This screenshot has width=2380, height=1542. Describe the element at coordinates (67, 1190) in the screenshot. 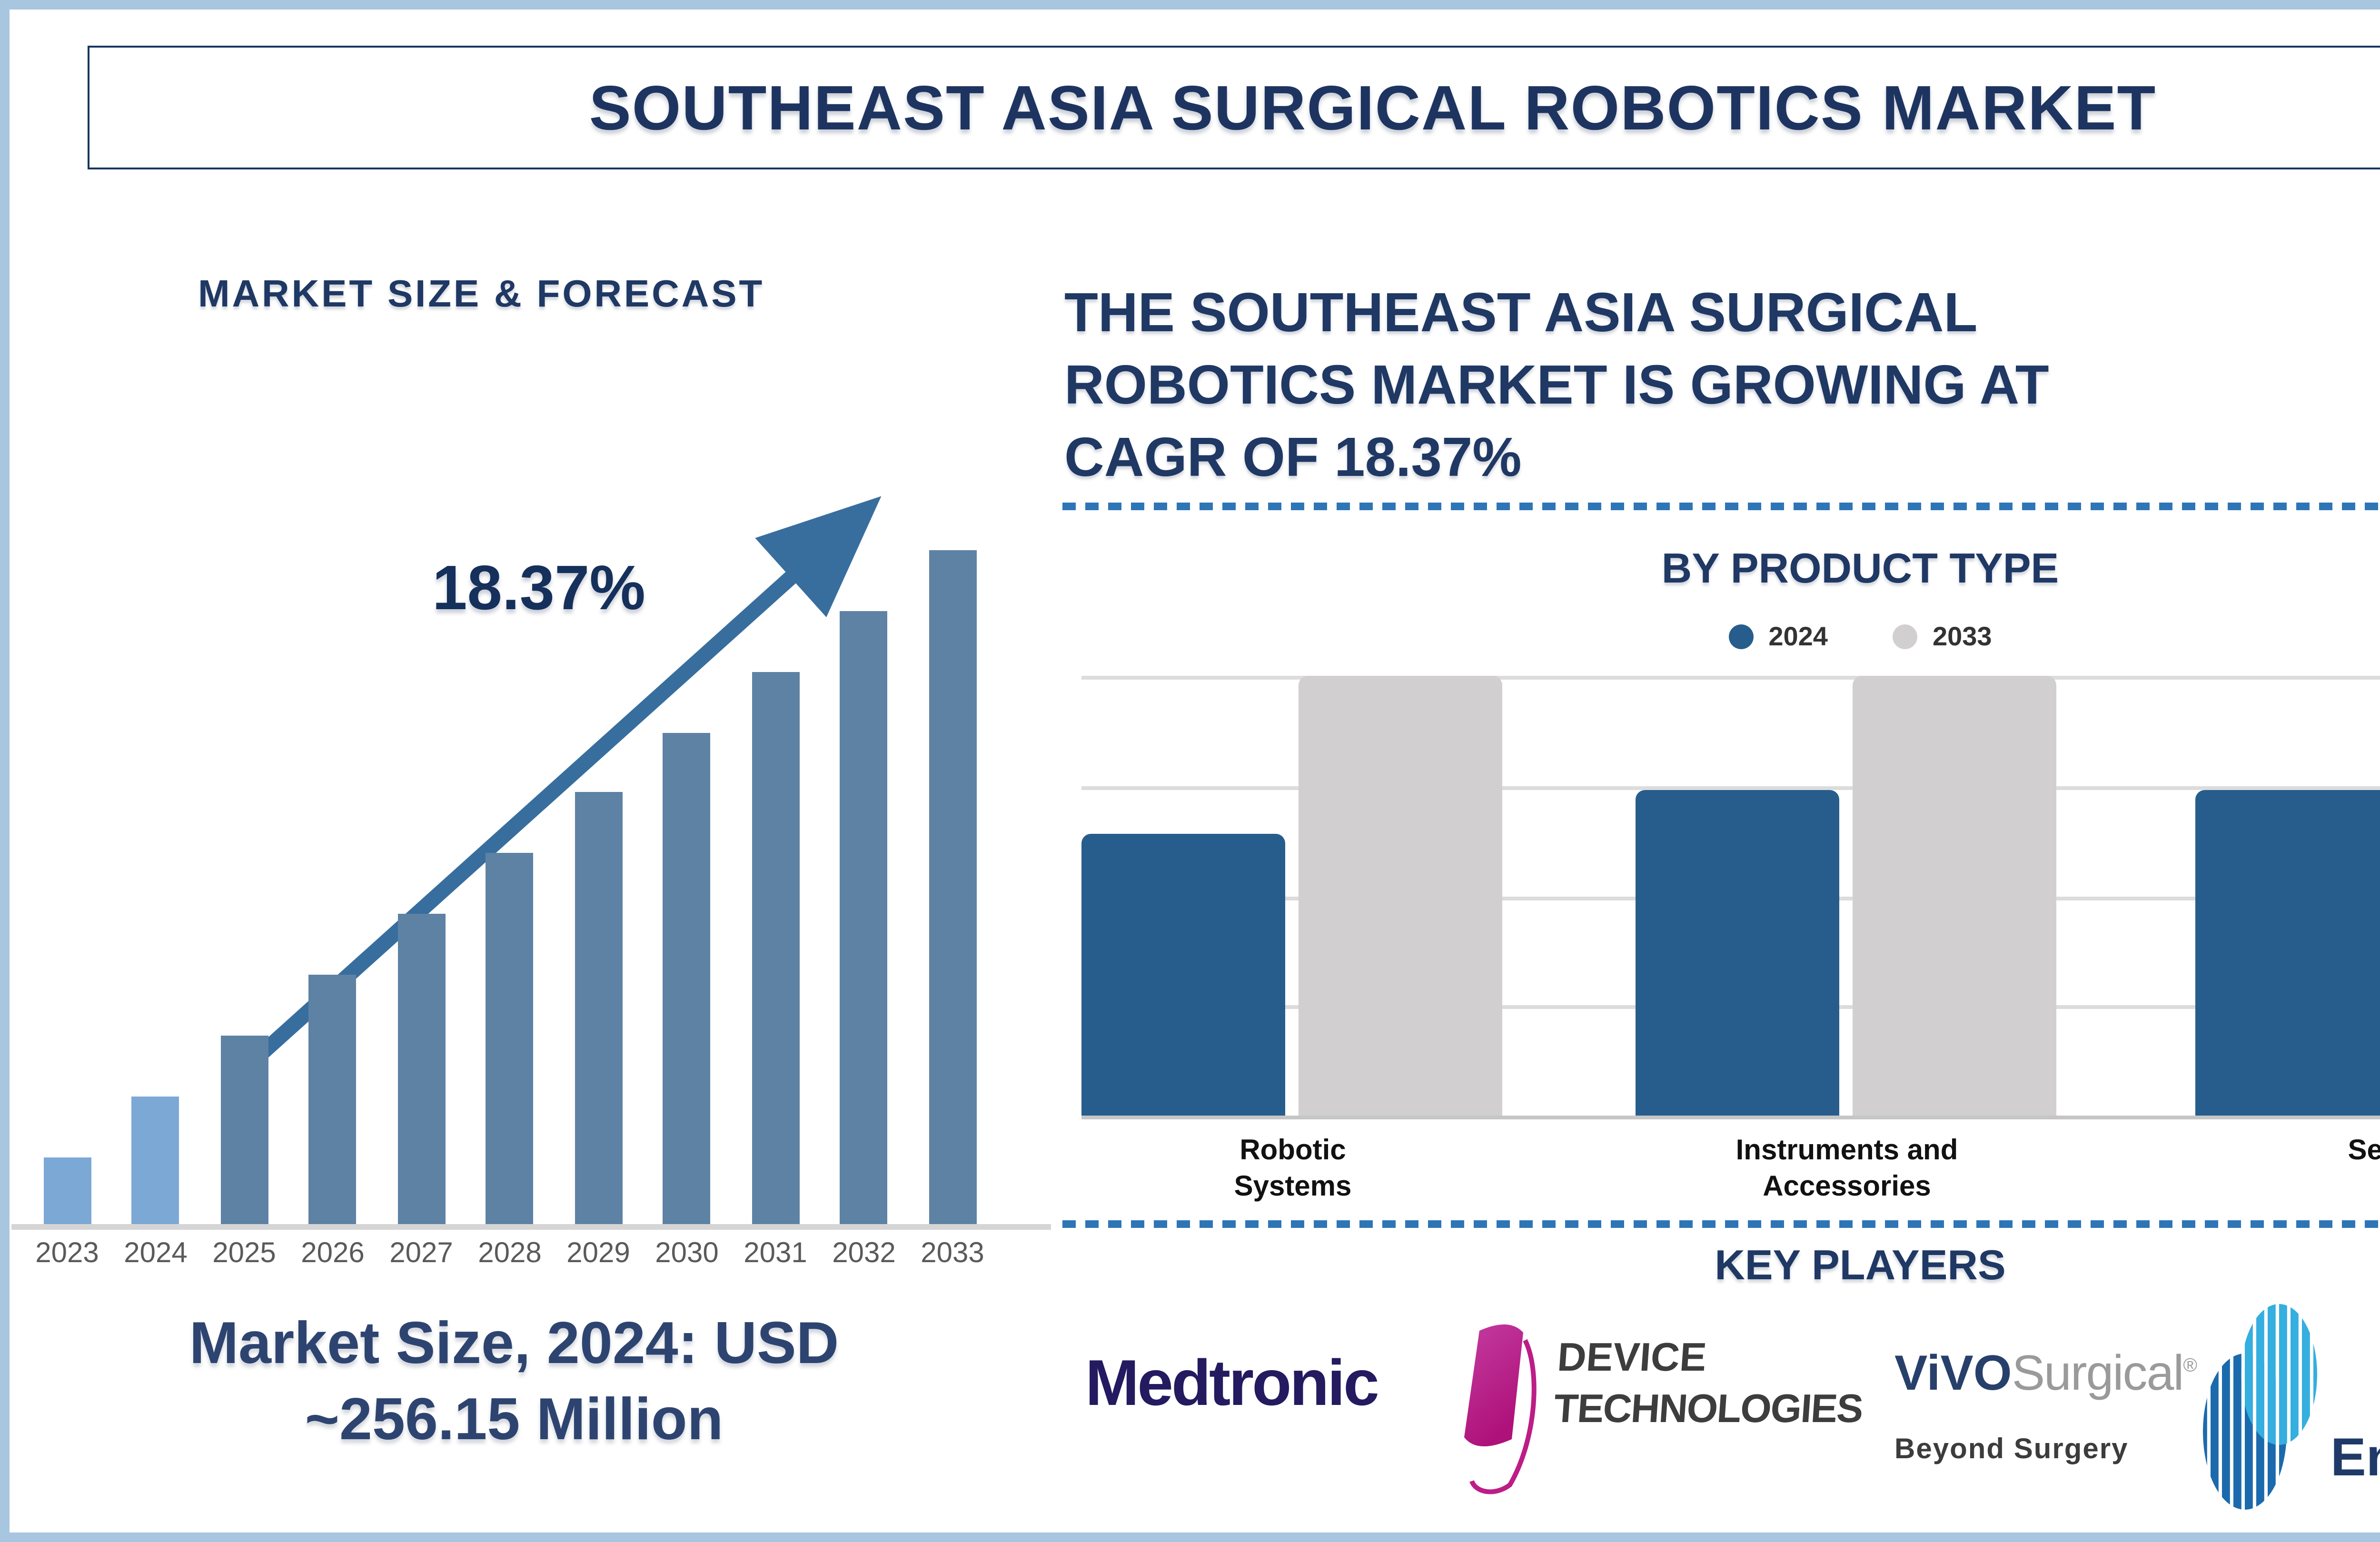

I see `market-size-bar-2023` at that location.